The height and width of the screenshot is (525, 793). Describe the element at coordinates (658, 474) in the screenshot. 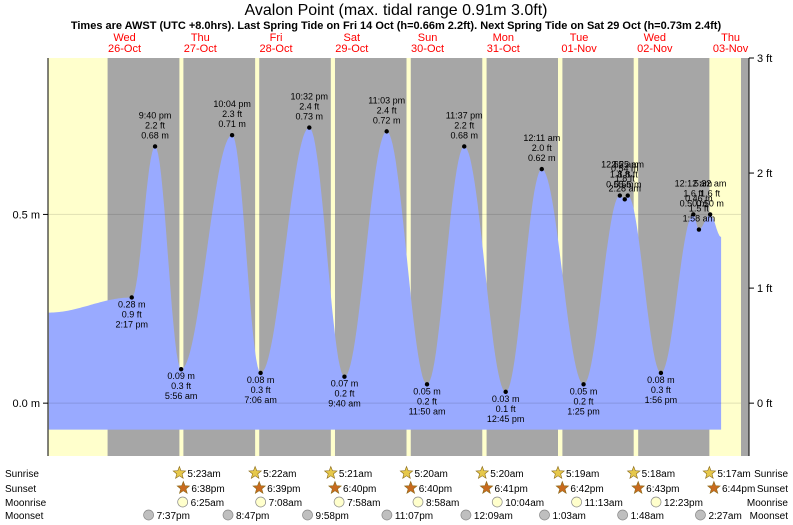

I see `sunrise-time: 5:18am` at that location.